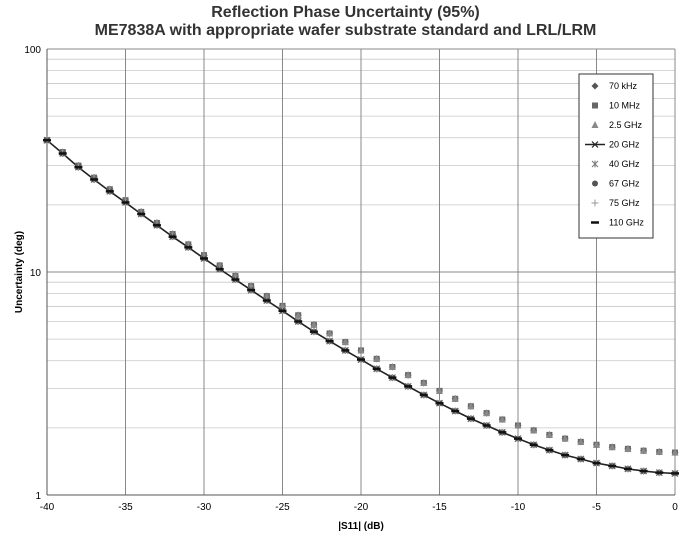 The height and width of the screenshot is (538, 691). What do you see at coordinates (36, 273) in the screenshot?
I see `y-tick-label: 10` at bounding box center [36, 273].